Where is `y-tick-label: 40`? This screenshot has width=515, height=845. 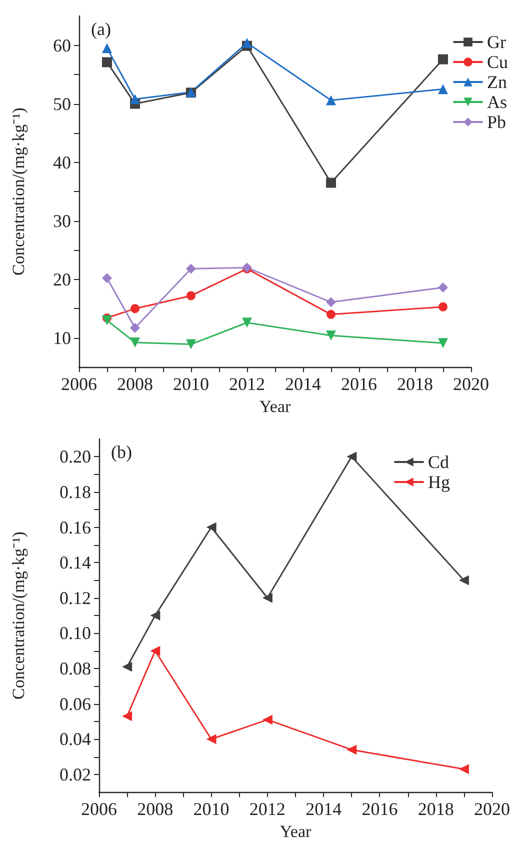
y-tick-label: 40 is located at coordinates (62, 162).